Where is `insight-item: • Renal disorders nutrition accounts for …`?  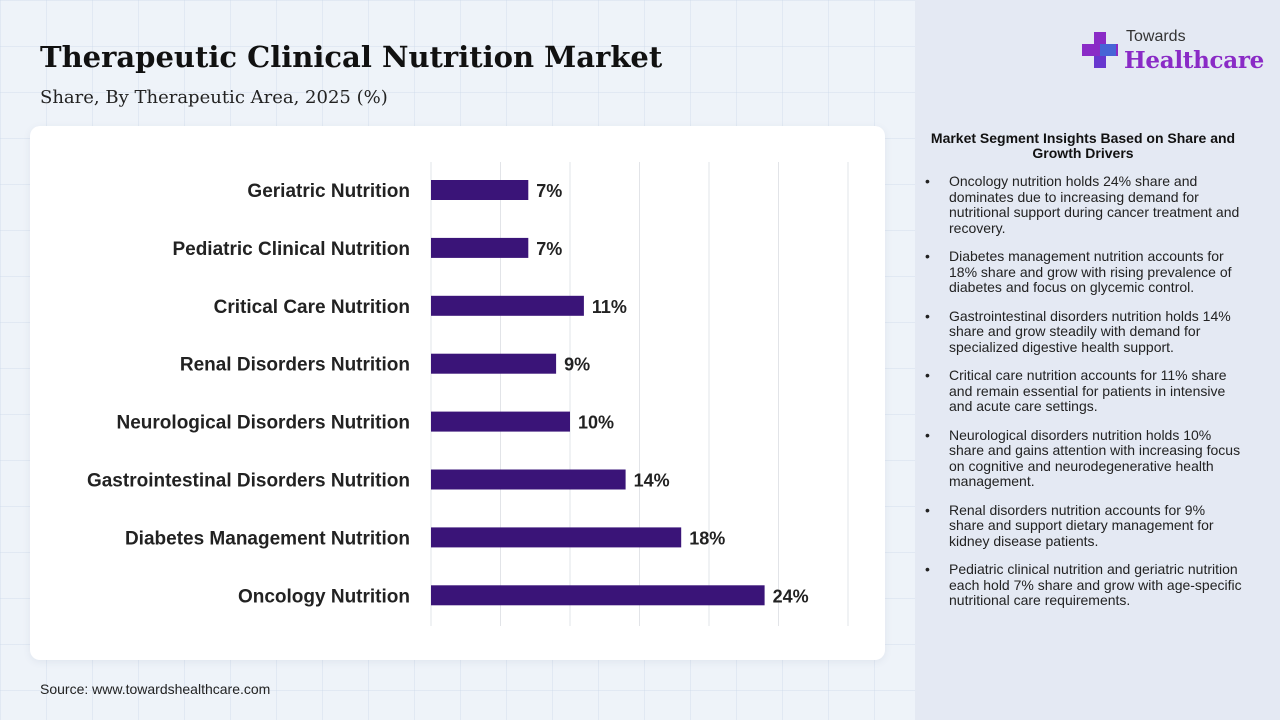 insight-item: • Renal disorders nutrition accounts for … is located at coordinates (1084, 525).